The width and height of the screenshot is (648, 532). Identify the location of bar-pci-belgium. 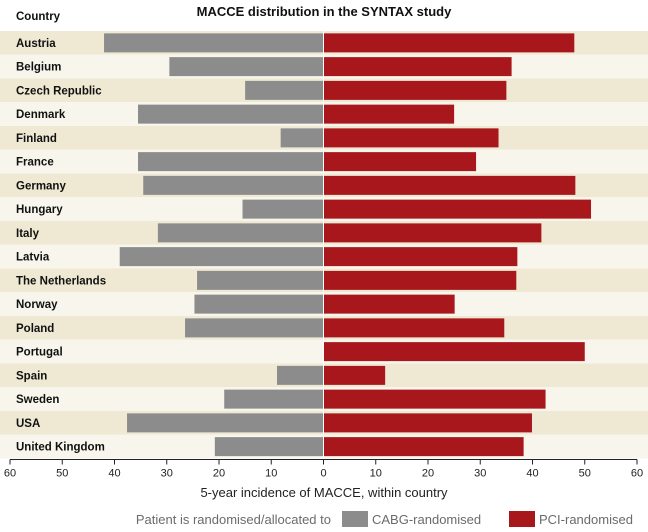
(417, 67).